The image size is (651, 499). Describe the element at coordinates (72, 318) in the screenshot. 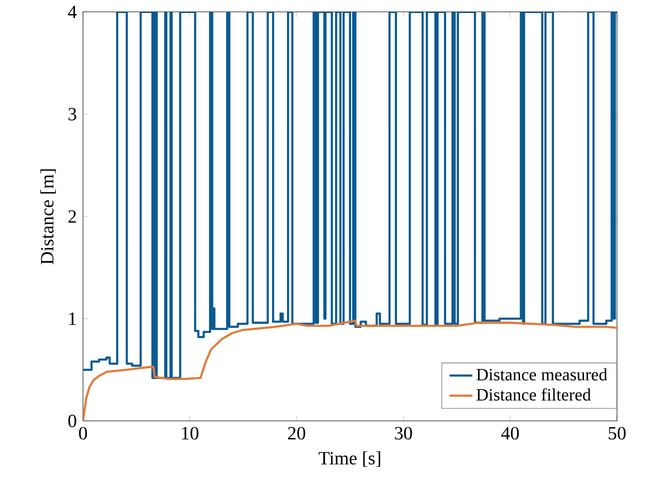

I see `y-tick-label: 1` at that location.